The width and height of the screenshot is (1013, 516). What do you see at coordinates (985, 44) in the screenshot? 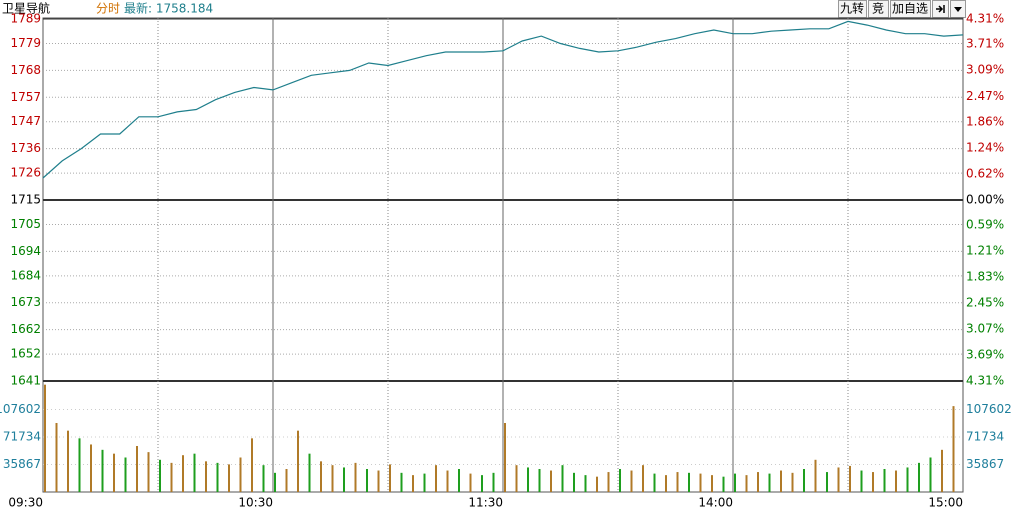
I see `y2-tick-label: 3.71%` at bounding box center [985, 44].